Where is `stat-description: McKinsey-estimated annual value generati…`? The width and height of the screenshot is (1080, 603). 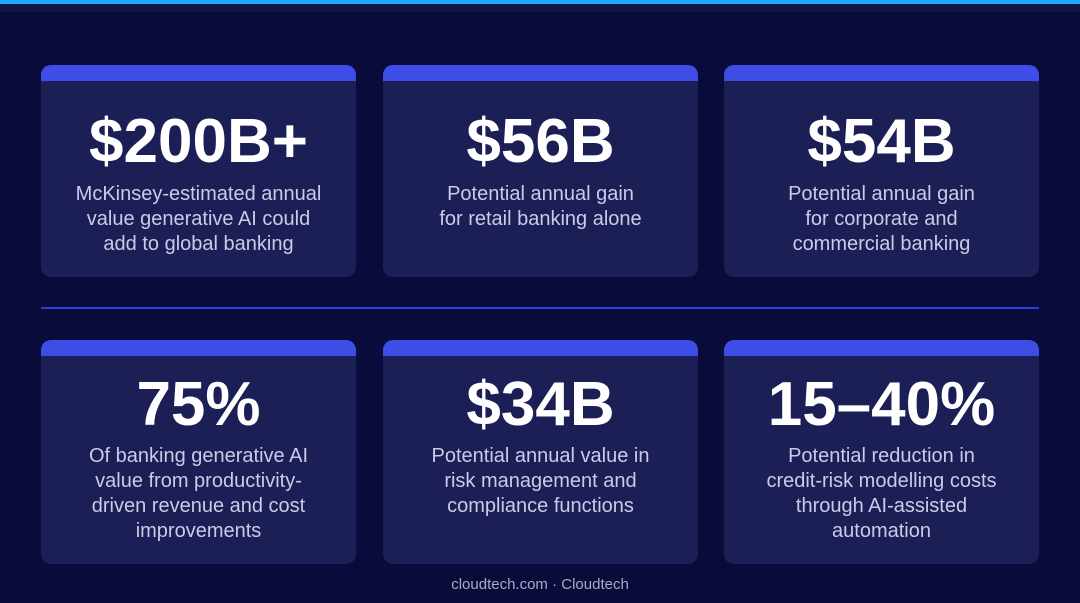 stat-description: McKinsey-estimated annual value generati… is located at coordinates (198, 219).